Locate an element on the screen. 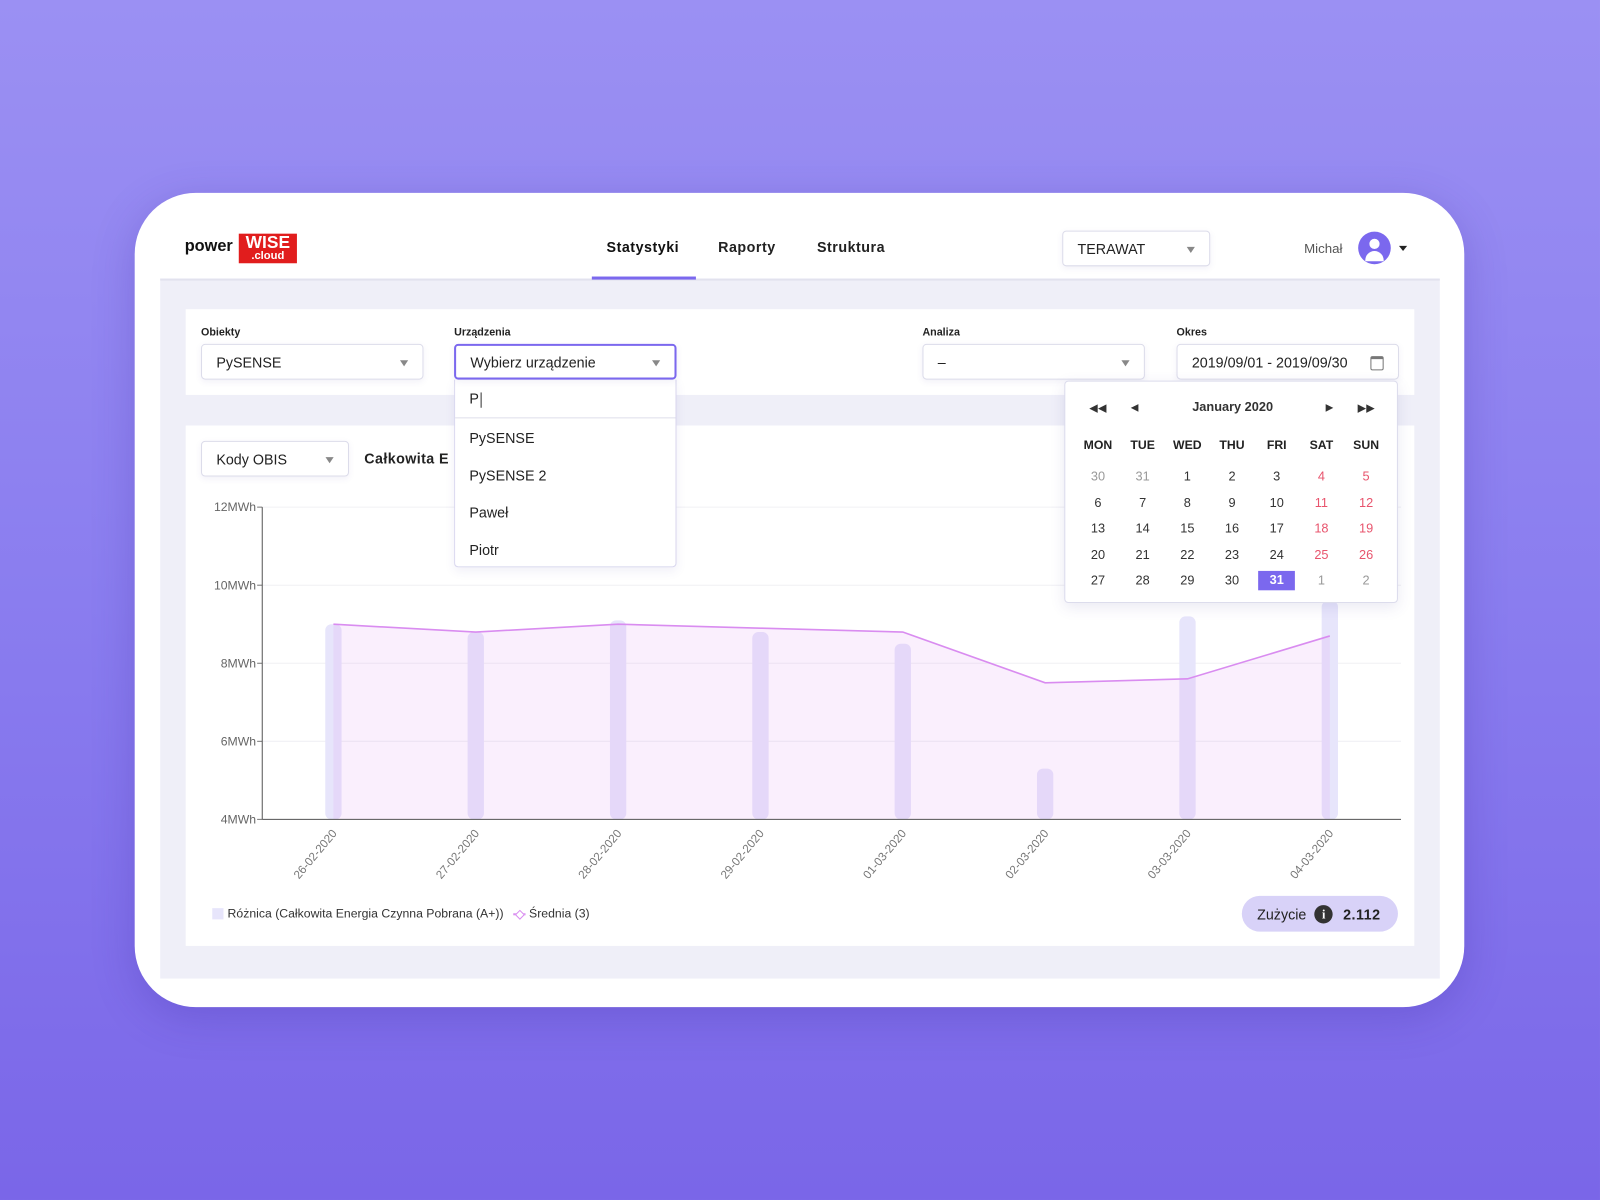 This screenshot has height=1200, width=1600. cal-day: 28 is located at coordinates (1142, 580).